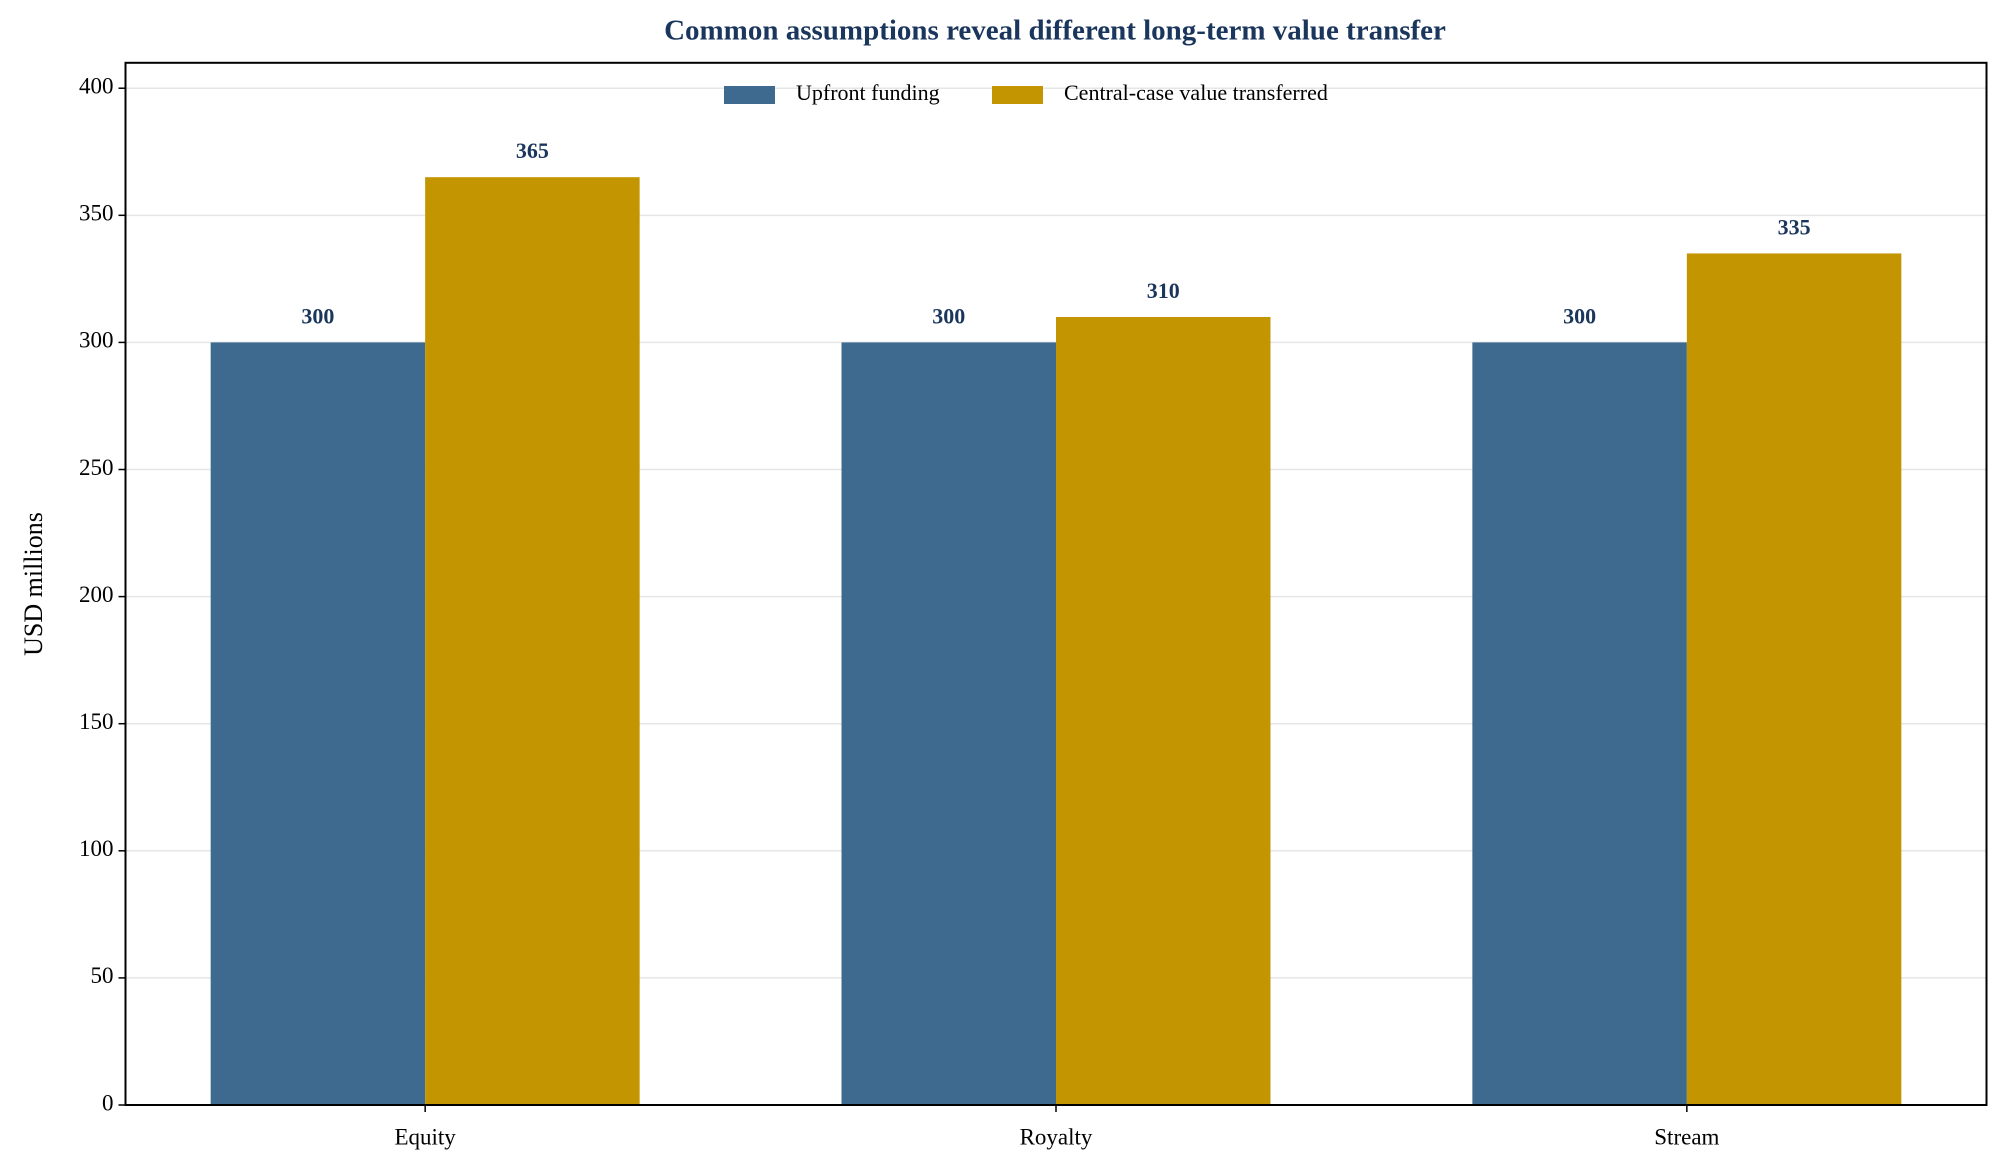 The image size is (2007, 1175). I want to click on y-tick-label: 0, so click(108, 1102).